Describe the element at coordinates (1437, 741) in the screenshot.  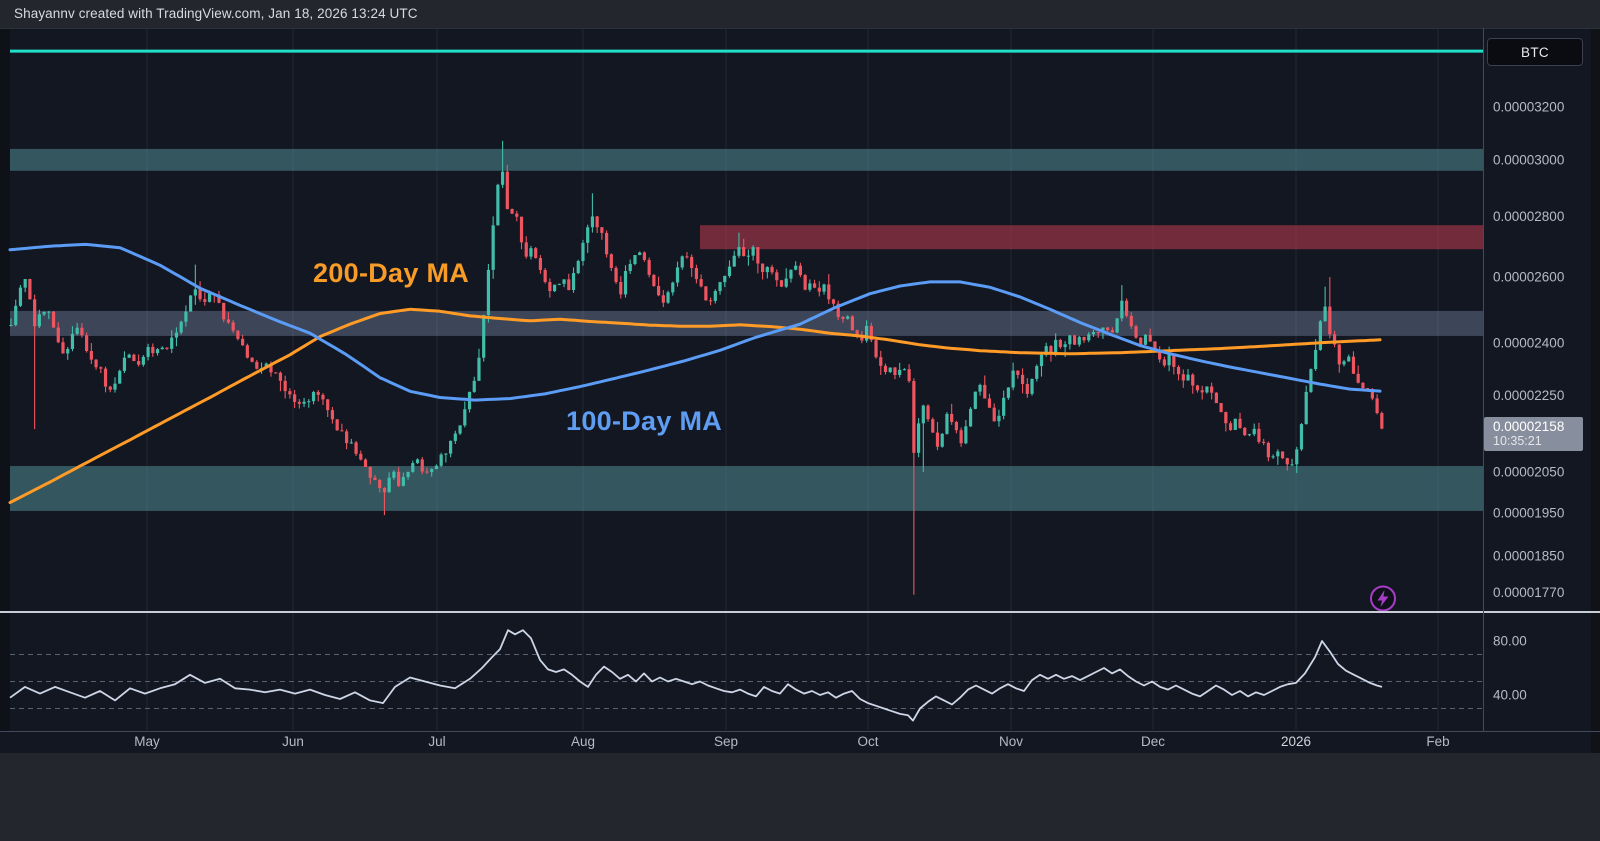
I see `time-axis-label: Feb` at that location.